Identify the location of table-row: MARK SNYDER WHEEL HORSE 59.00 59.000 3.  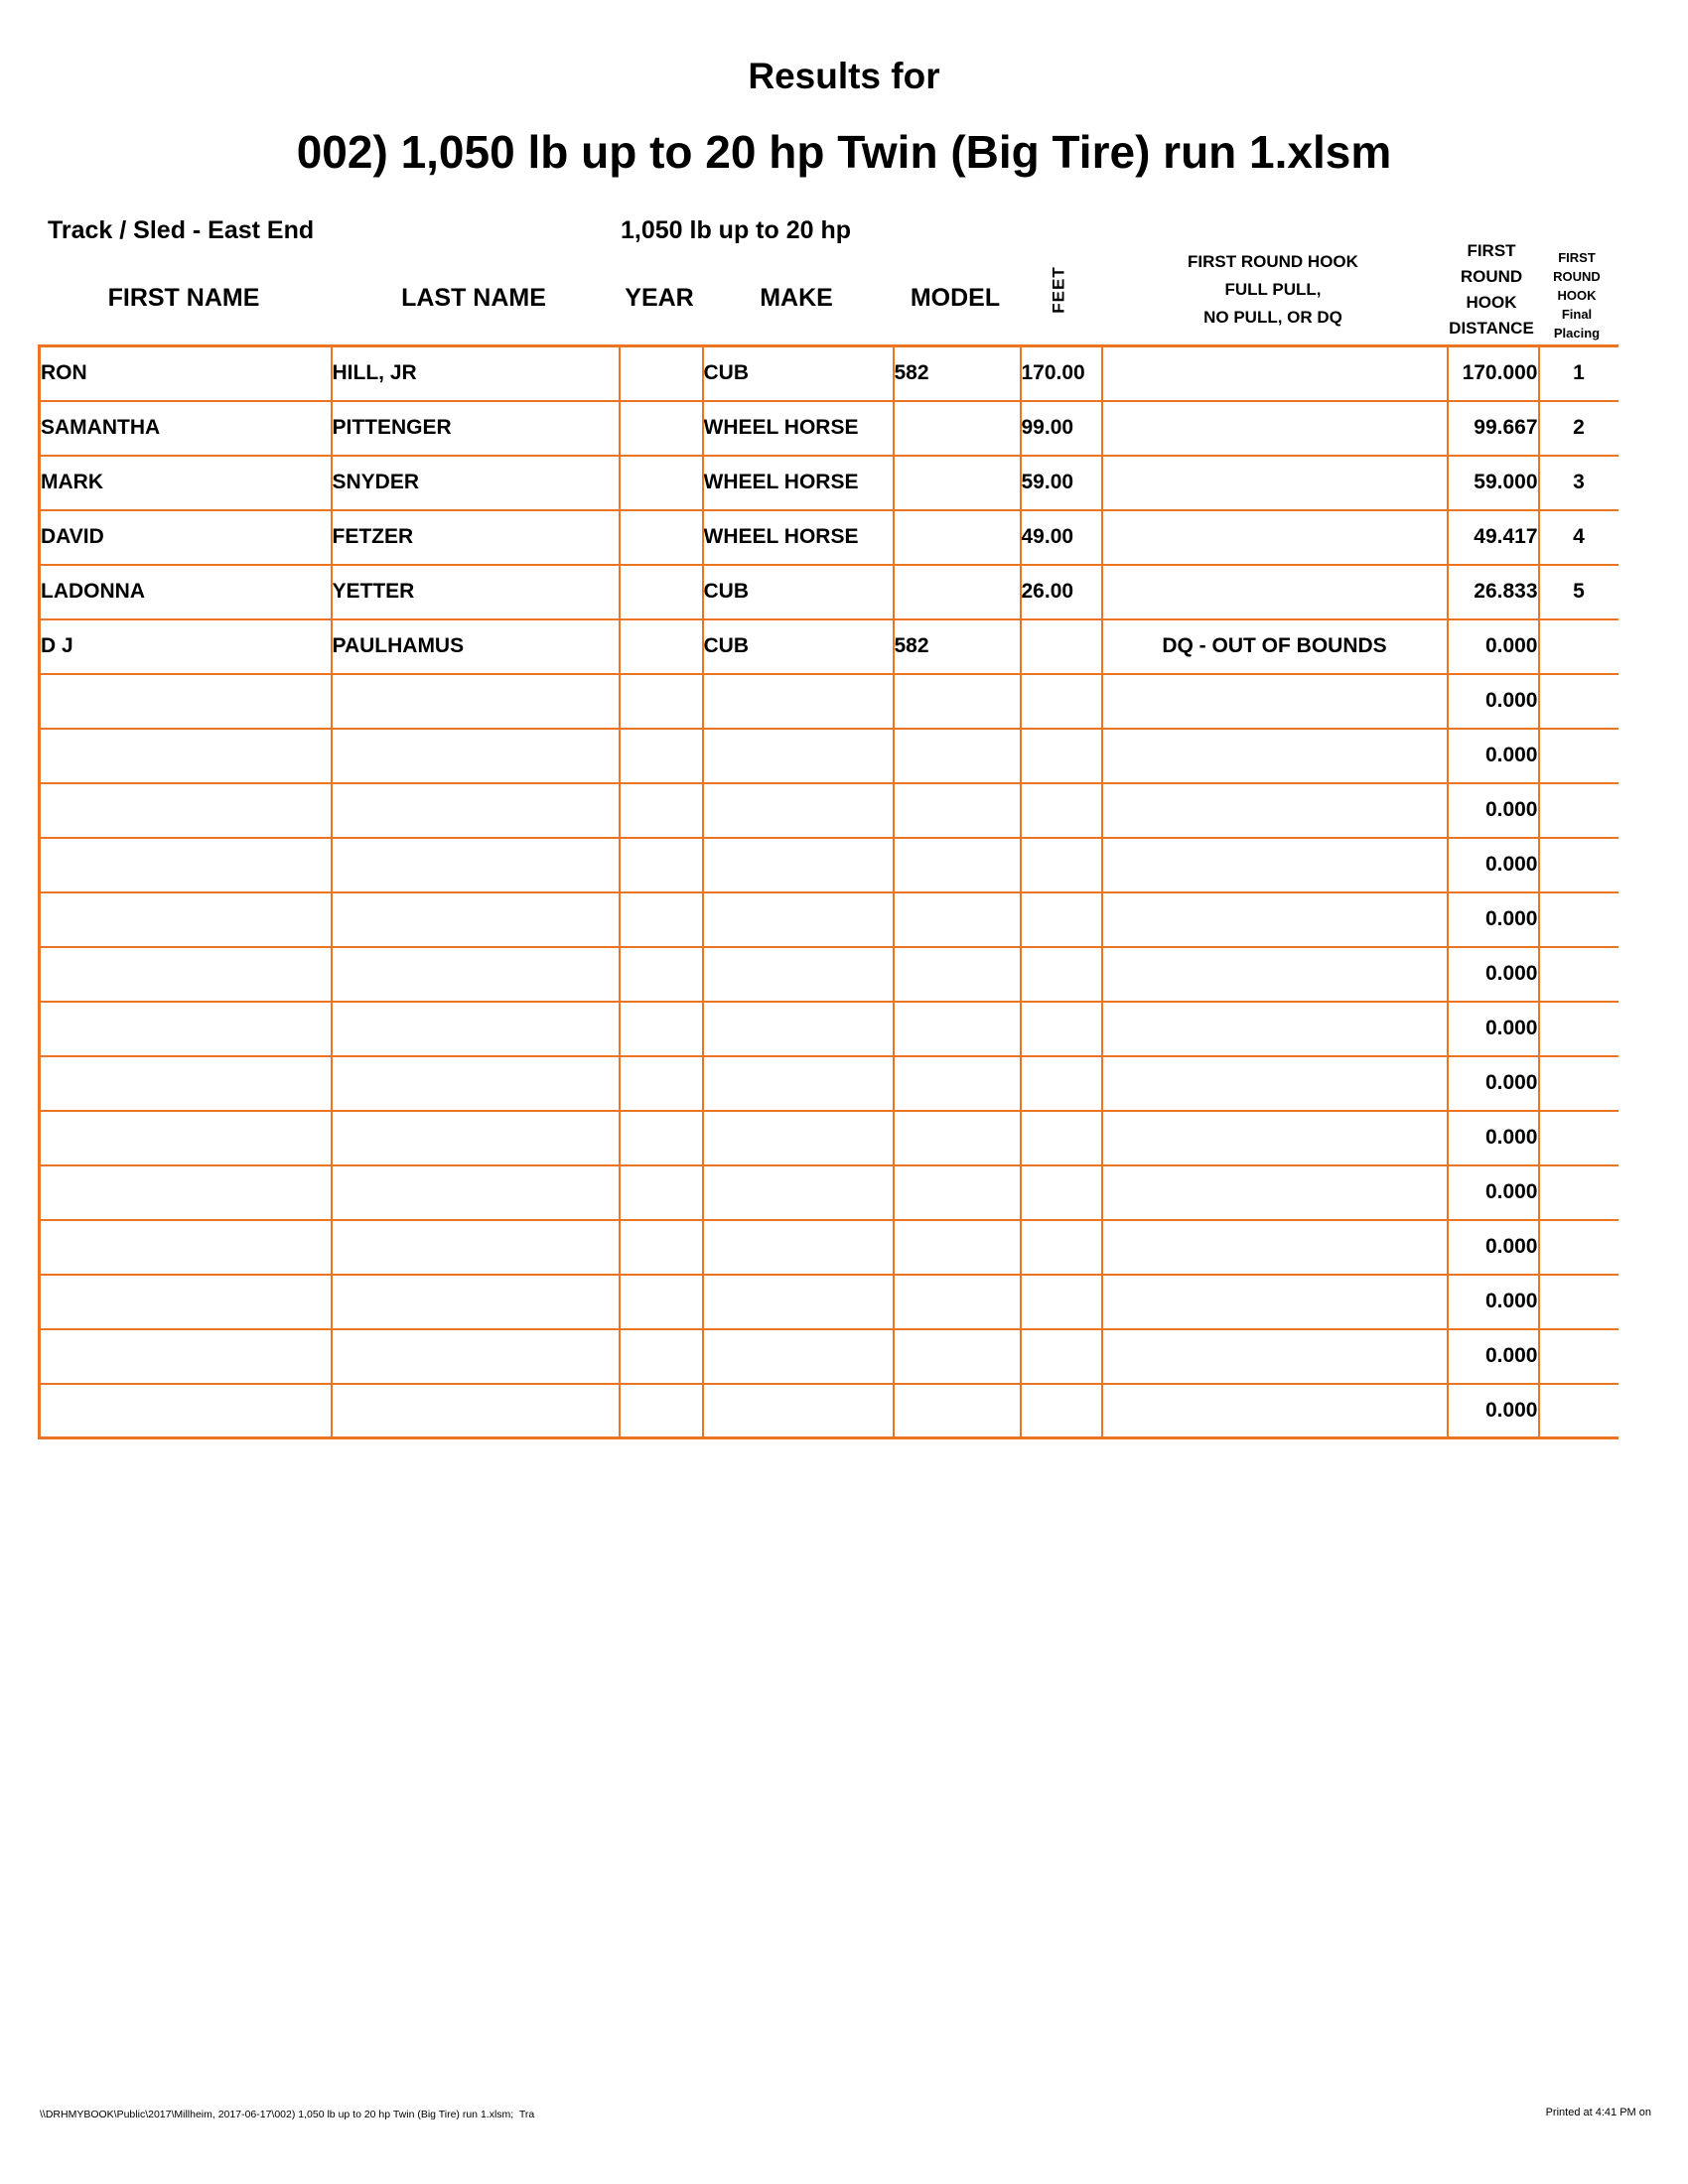
(828, 482).